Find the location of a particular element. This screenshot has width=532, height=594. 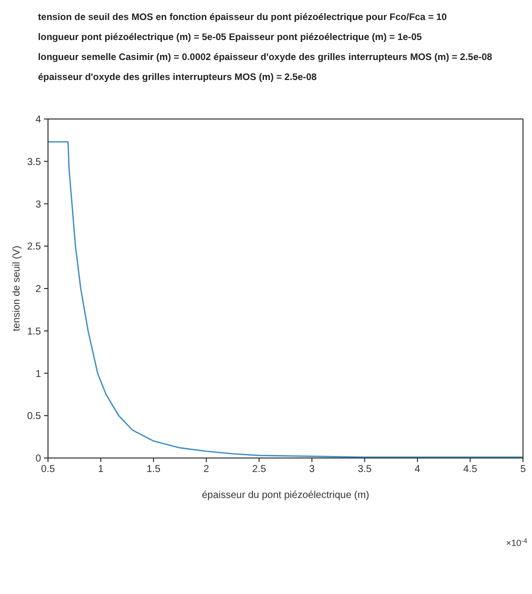

x-tick-label: 3 is located at coordinates (312, 470).